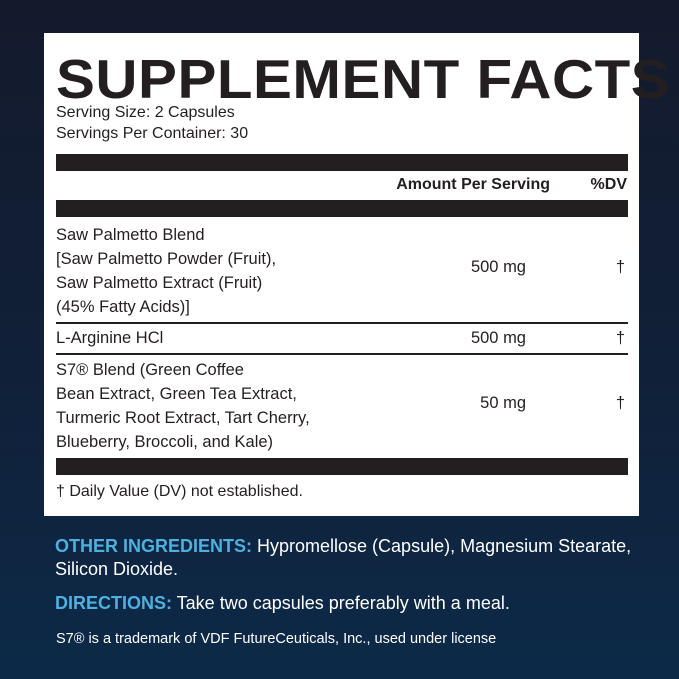 This screenshot has height=679, width=679. I want to click on ingredient-line: Saw Palmetto Extract (Fruit), so click(159, 283).